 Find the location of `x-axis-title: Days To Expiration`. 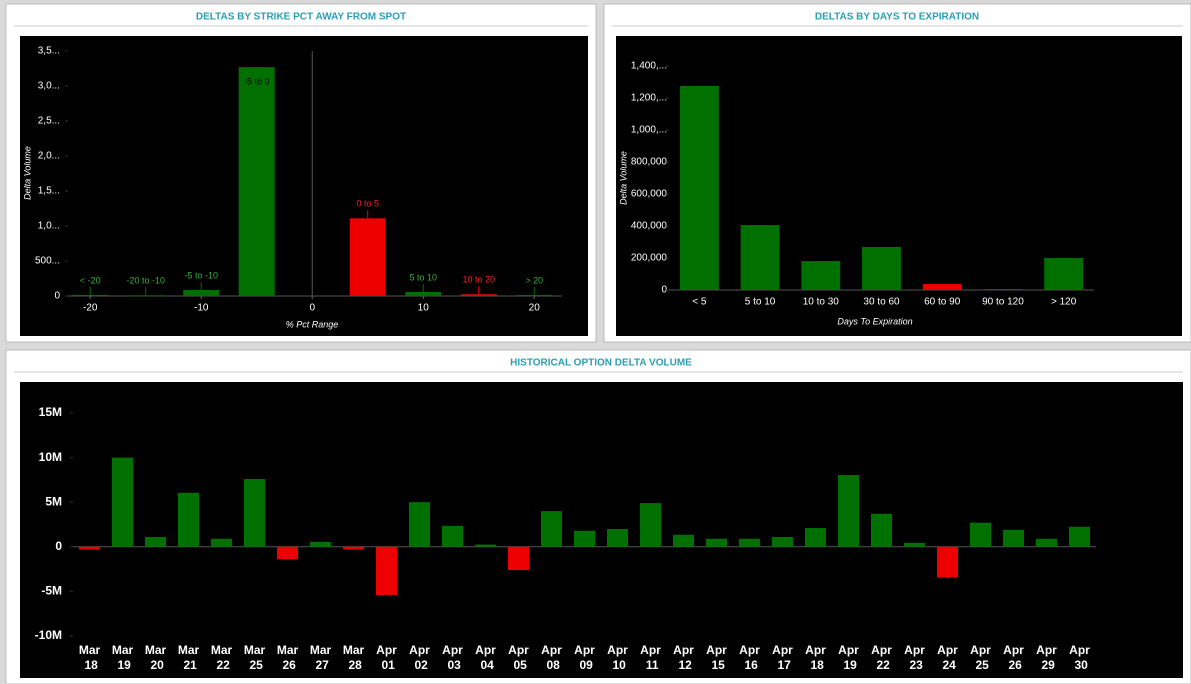

x-axis-title: Days To Expiration is located at coordinates (874, 321).